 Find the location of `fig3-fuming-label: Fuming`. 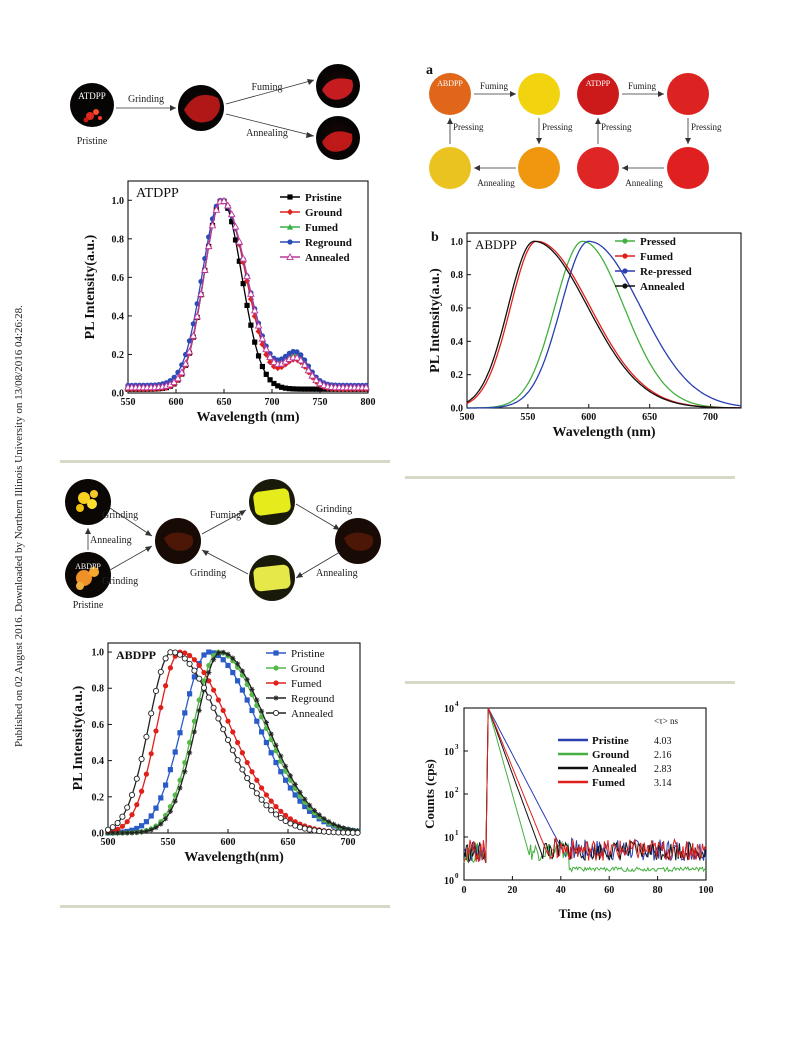

fig3-fuming-label: Fuming is located at coordinates (225, 515).